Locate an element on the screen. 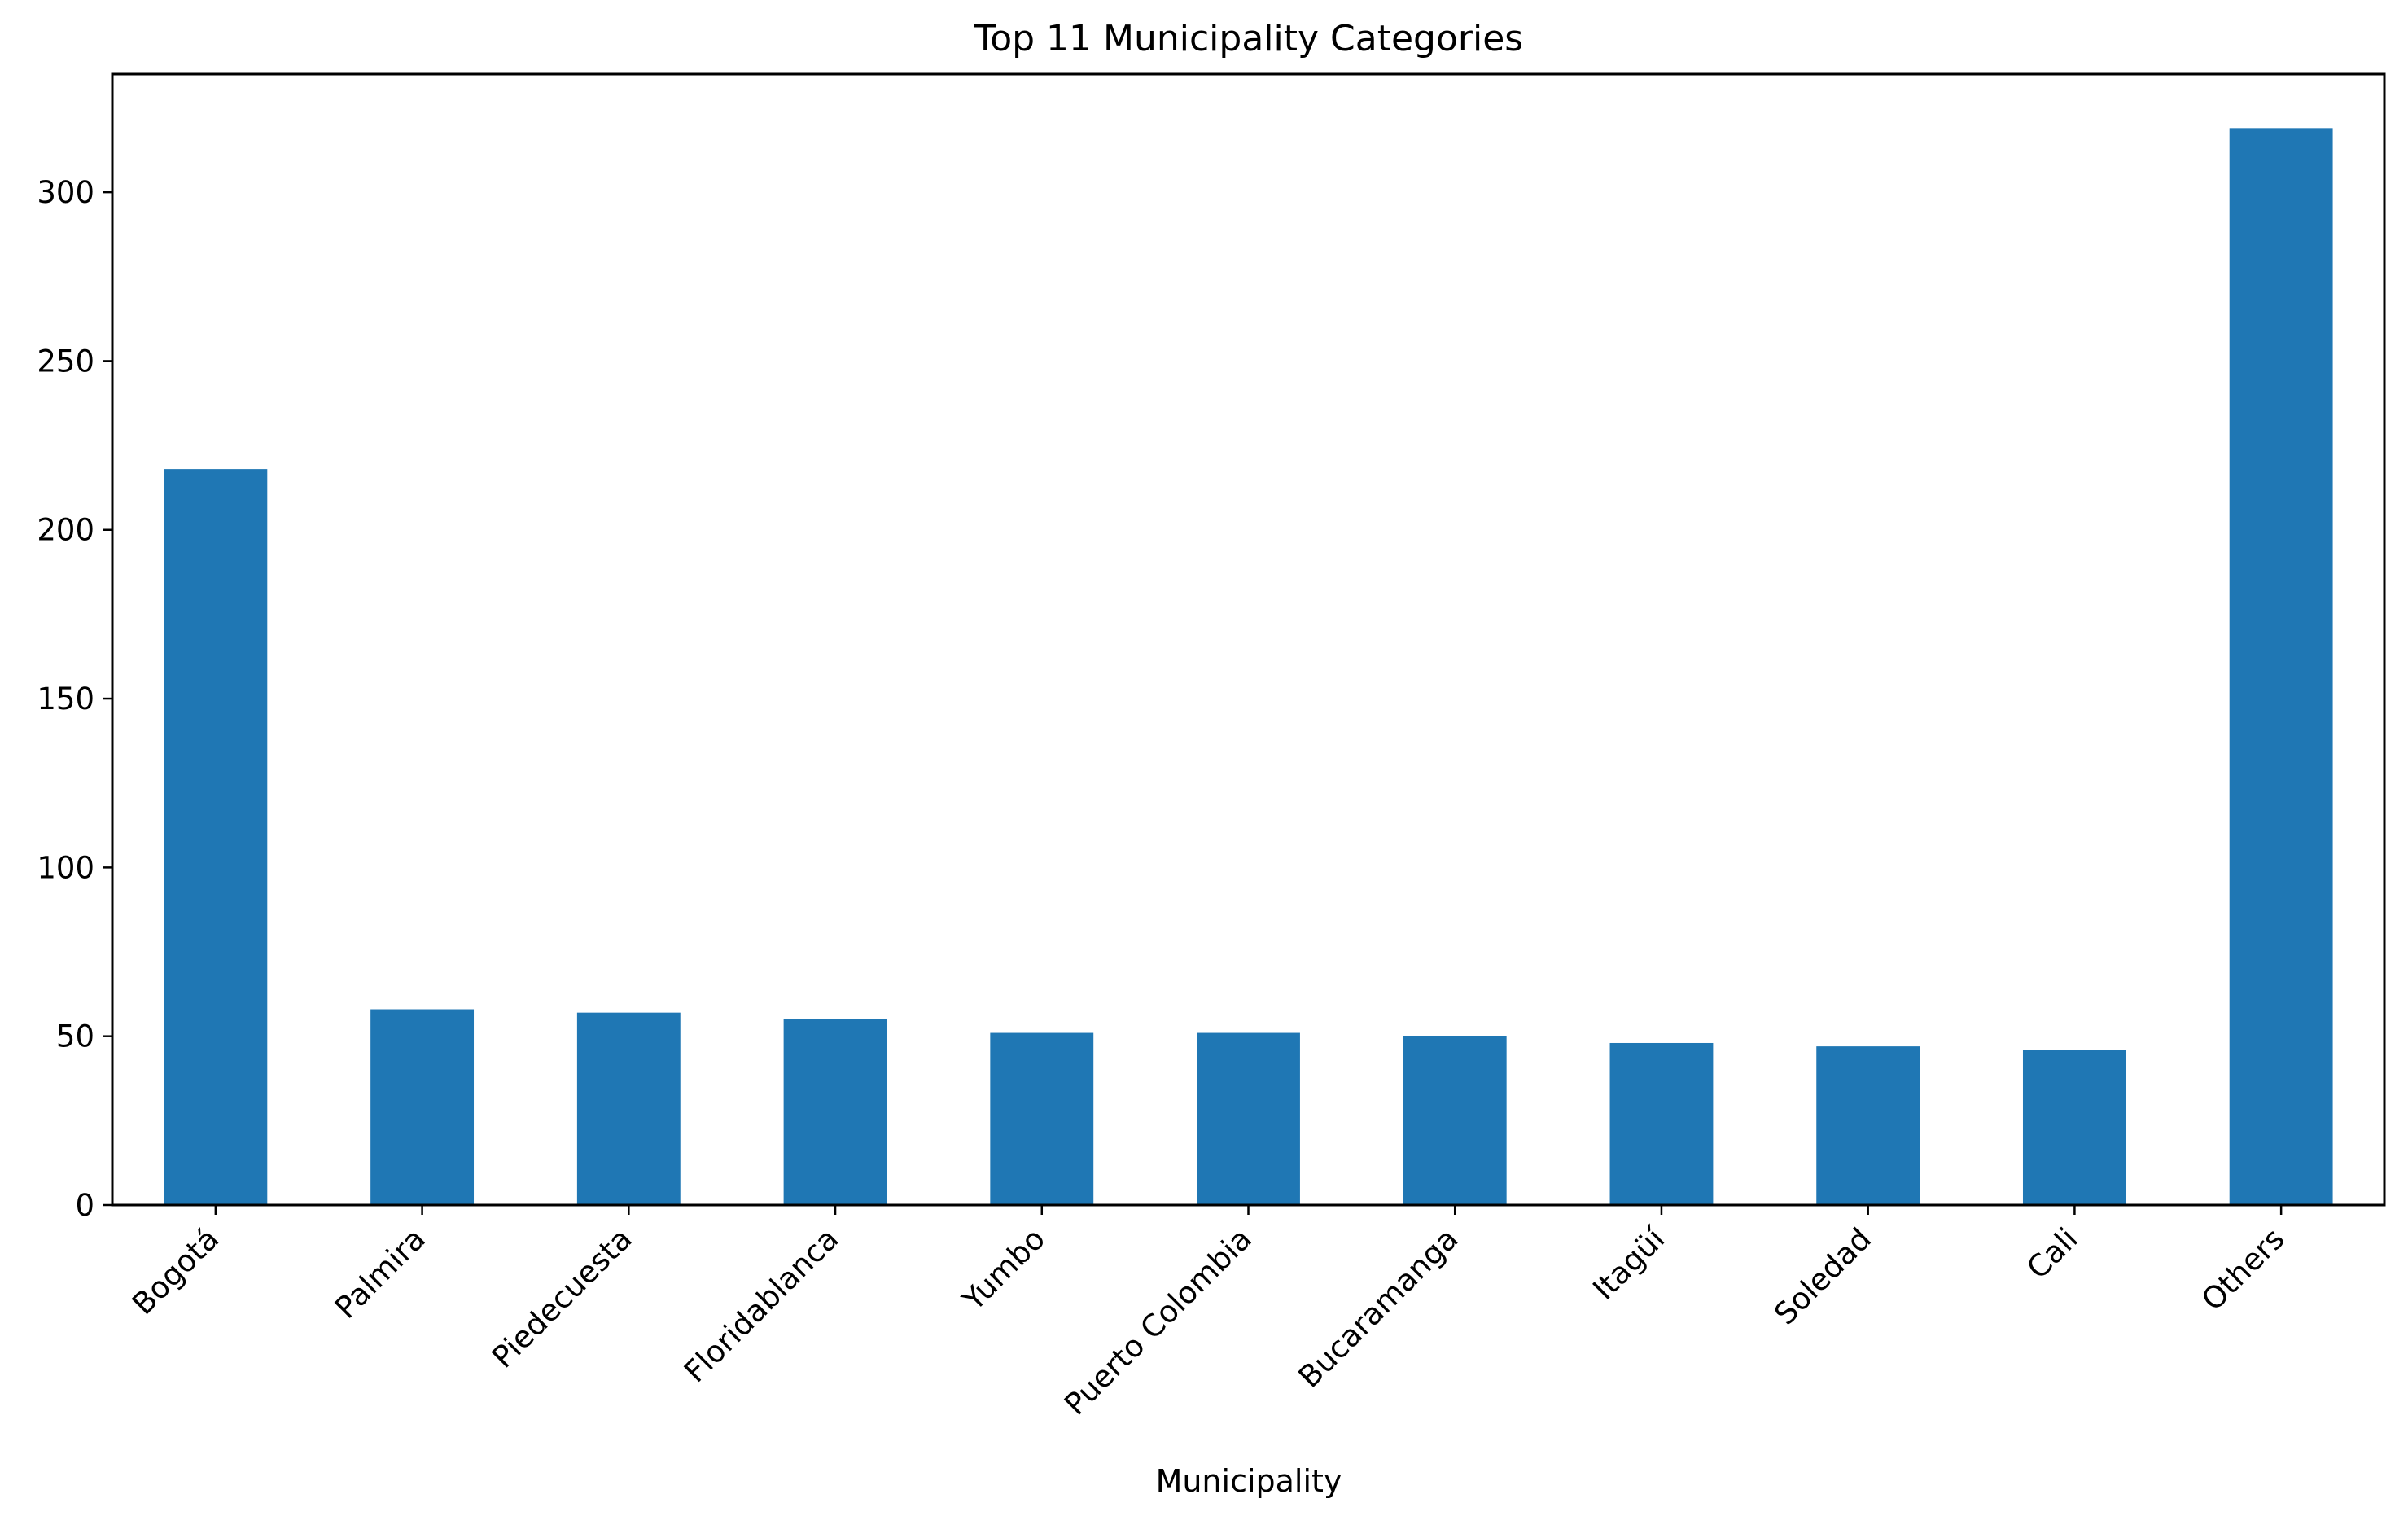 The height and width of the screenshot is (1525, 2408). y-tick-label: 300 is located at coordinates (65, 192).